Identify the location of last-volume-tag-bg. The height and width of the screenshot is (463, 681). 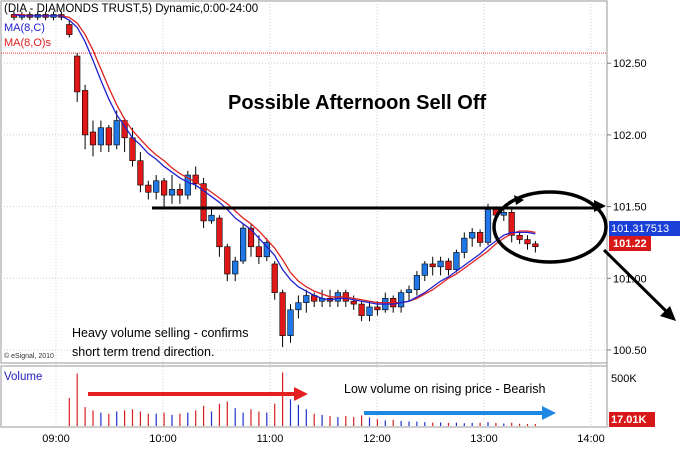
(632, 419).